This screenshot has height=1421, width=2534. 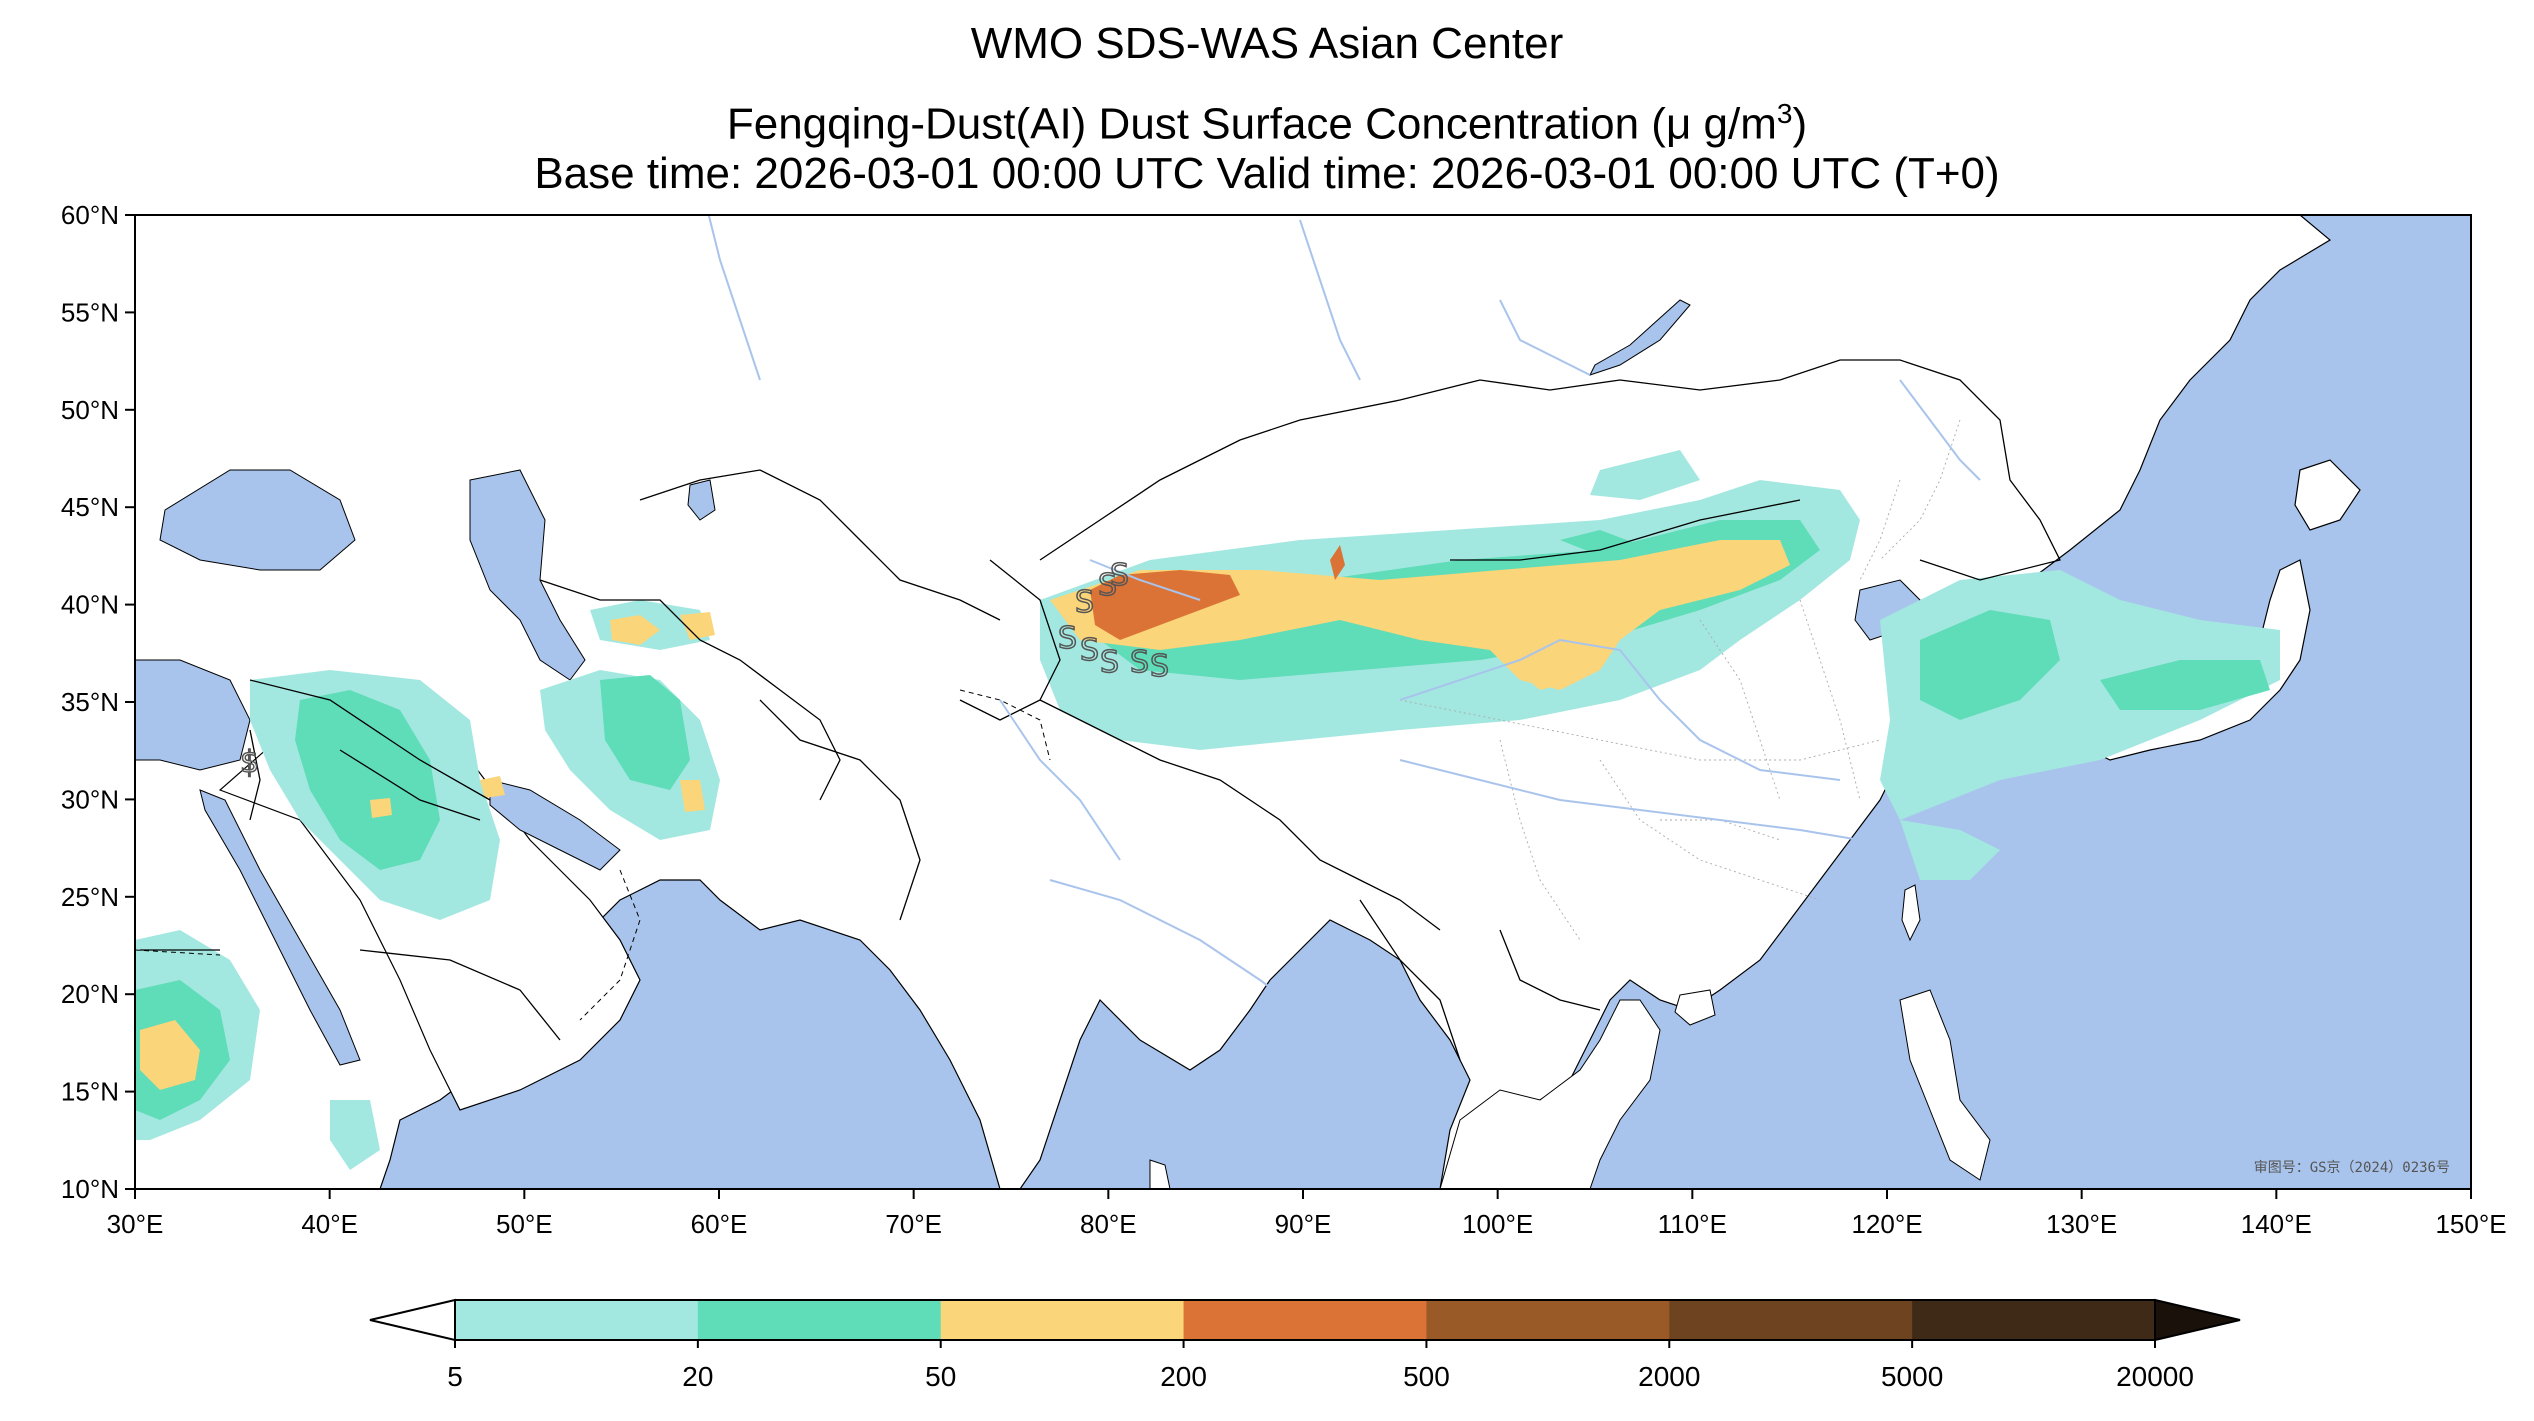 I want to click on lon-tick-label: 90°E, so click(x=1303, y=1224).